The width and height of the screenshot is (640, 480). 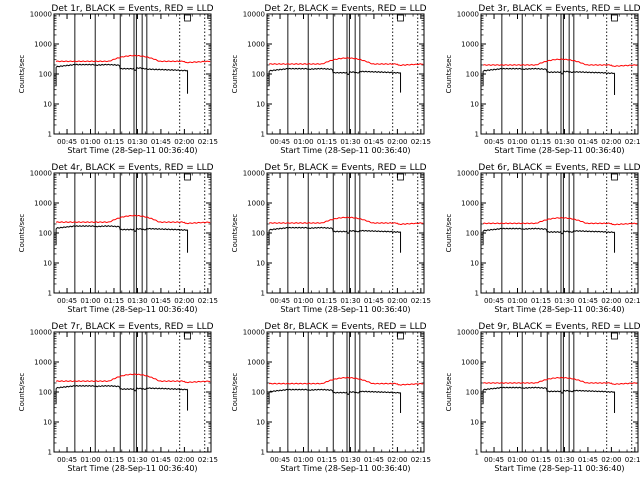 I want to click on panel-title: Det 9r, BLACK = Events, RED = LLD, so click(x=559, y=327).